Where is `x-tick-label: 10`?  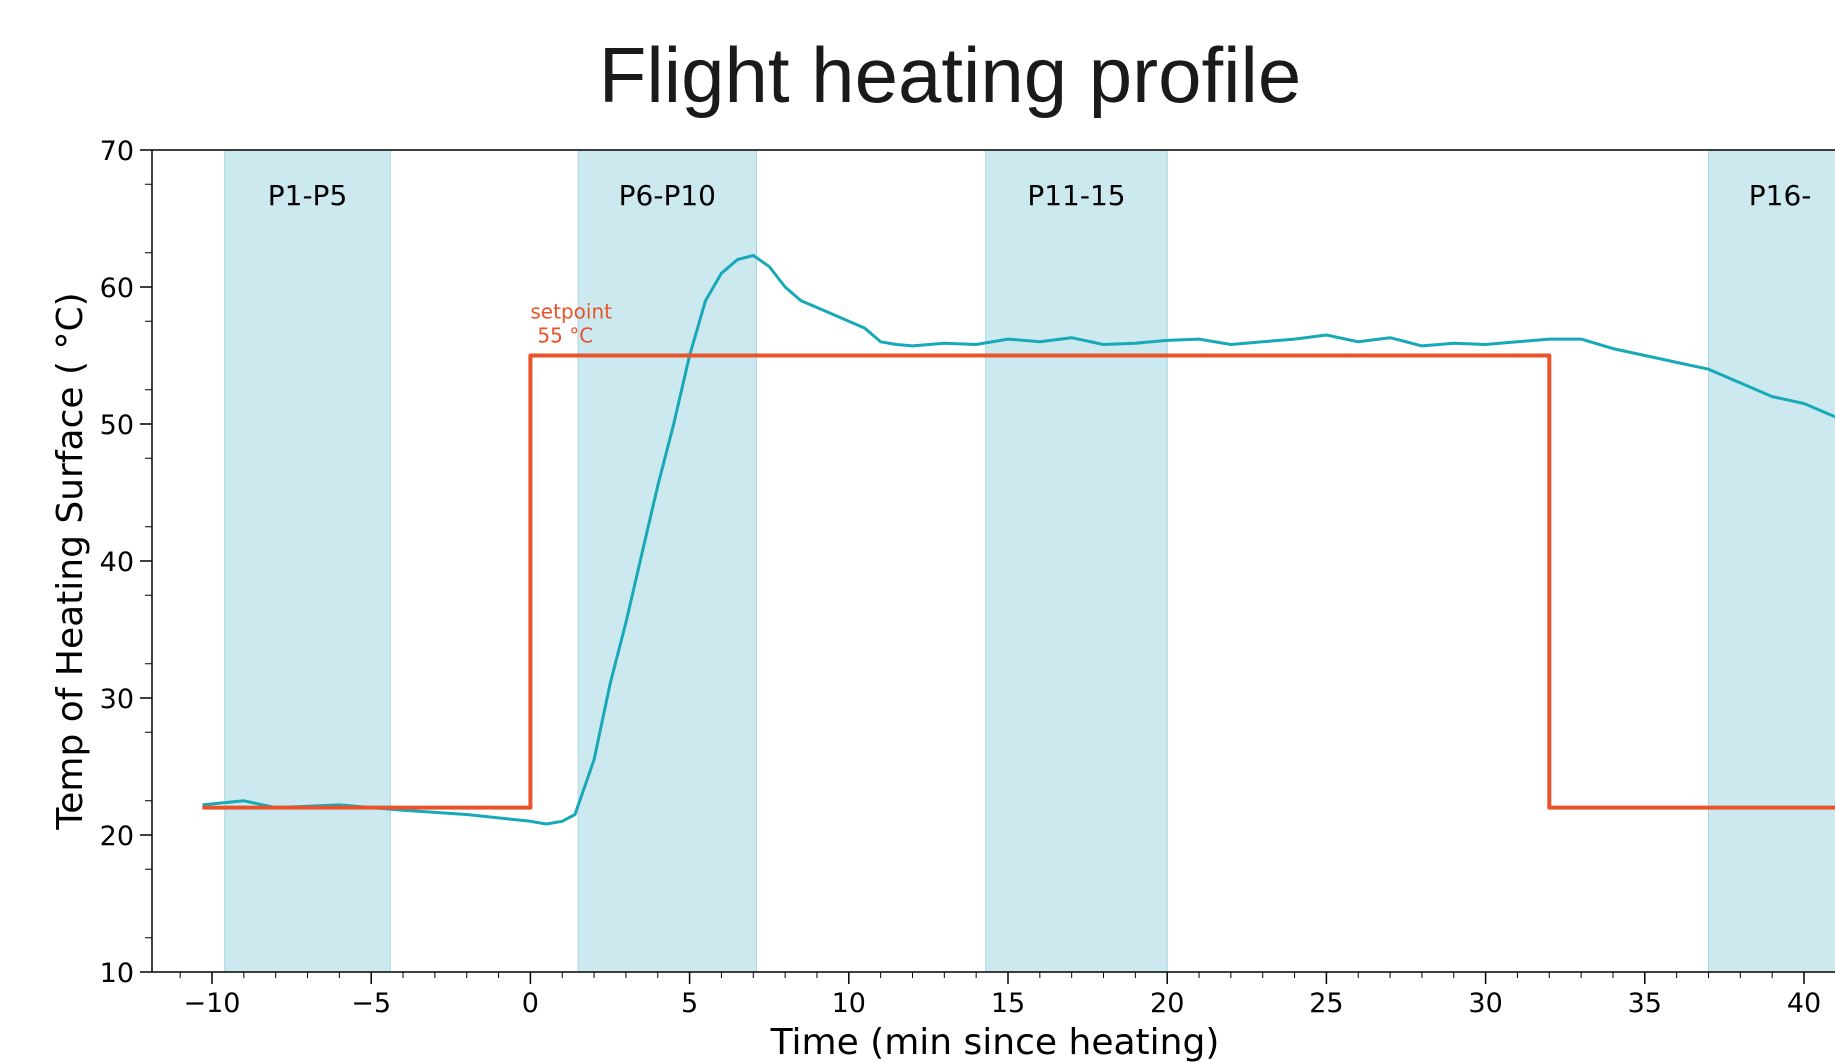
x-tick-label: 10 is located at coordinates (849, 1003).